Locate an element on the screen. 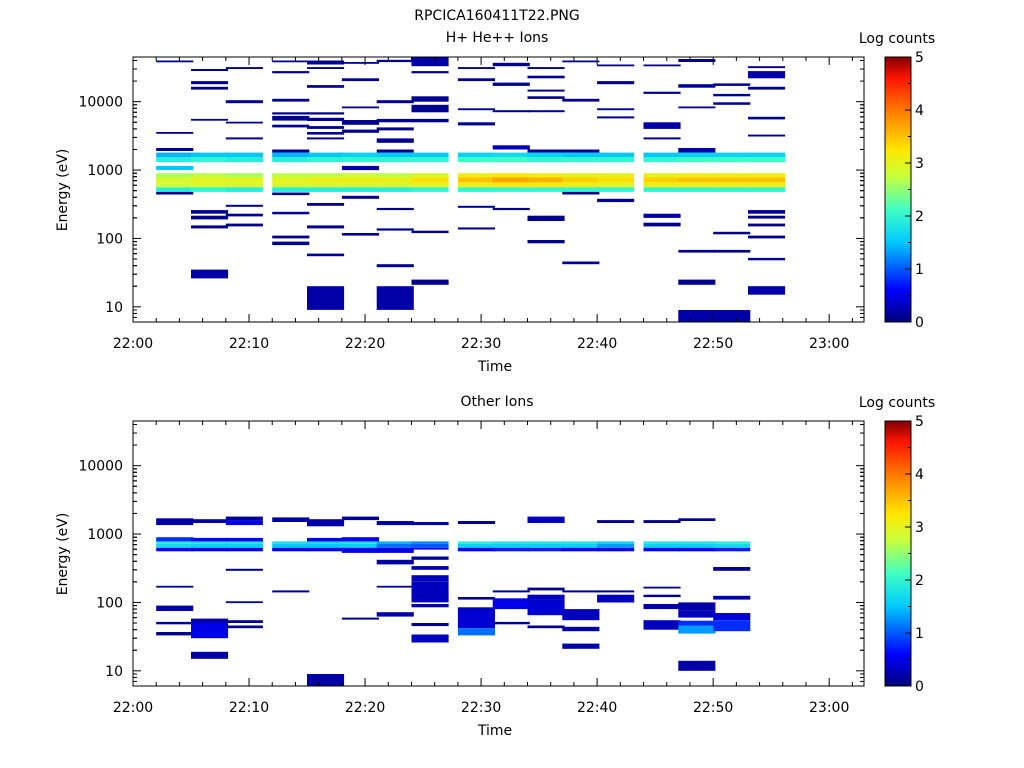 This screenshot has height=768, width=1024. x-axis-label: Time is located at coordinates (494, 367).